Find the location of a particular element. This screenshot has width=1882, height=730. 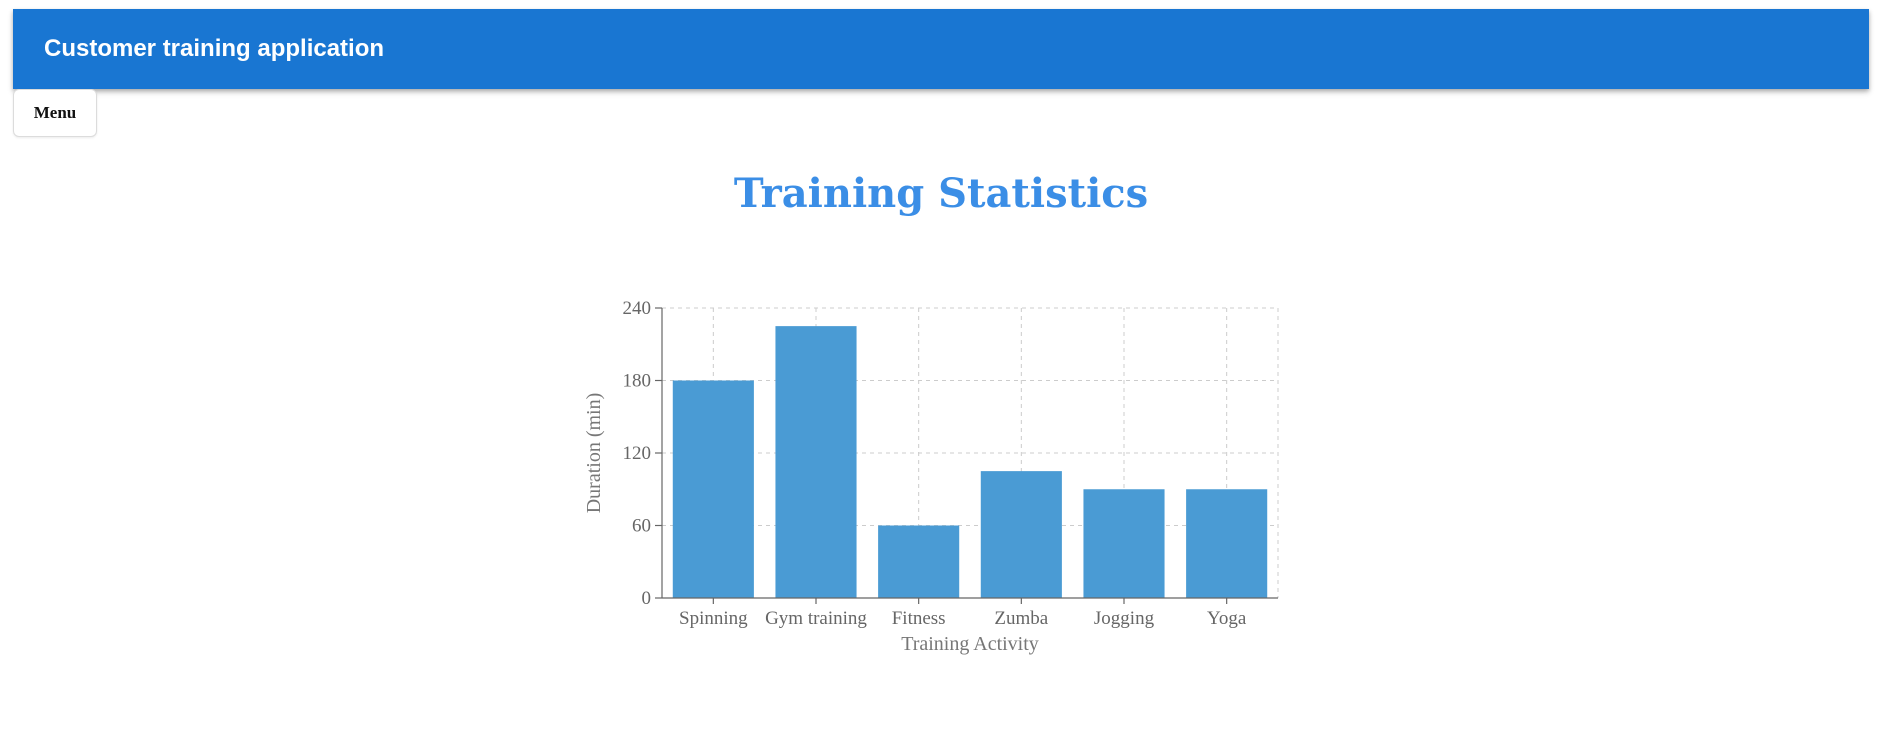

x-tick-label: Spinning is located at coordinates (713, 618).